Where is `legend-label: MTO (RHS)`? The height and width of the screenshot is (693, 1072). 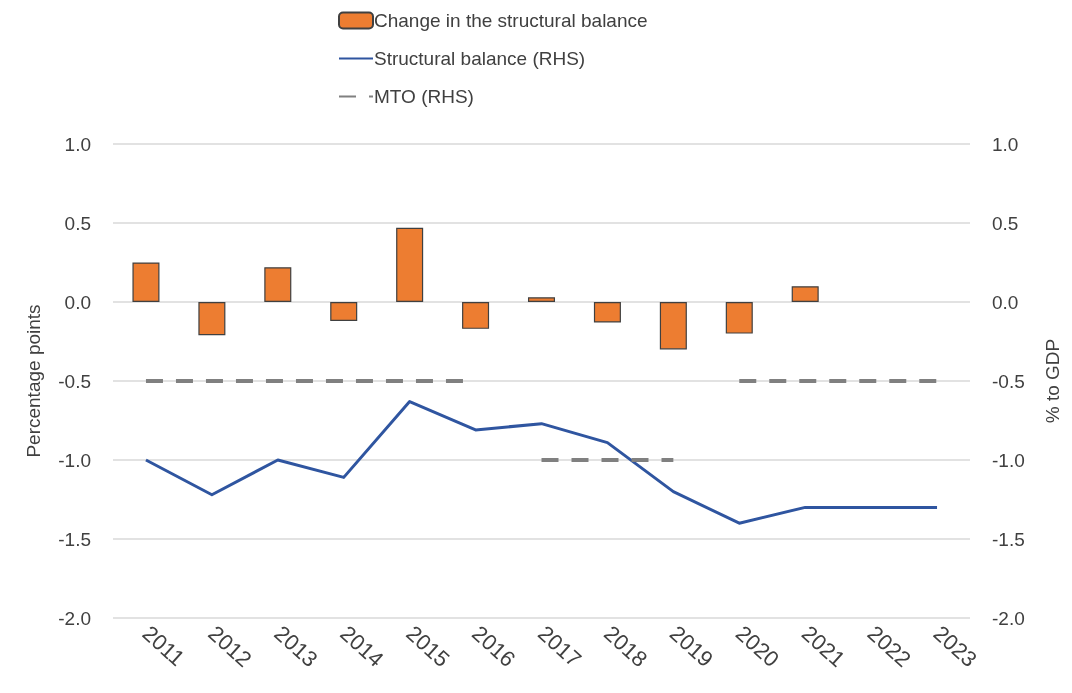 legend-label: MTO (RHS) is located at coordinates (424, 96).